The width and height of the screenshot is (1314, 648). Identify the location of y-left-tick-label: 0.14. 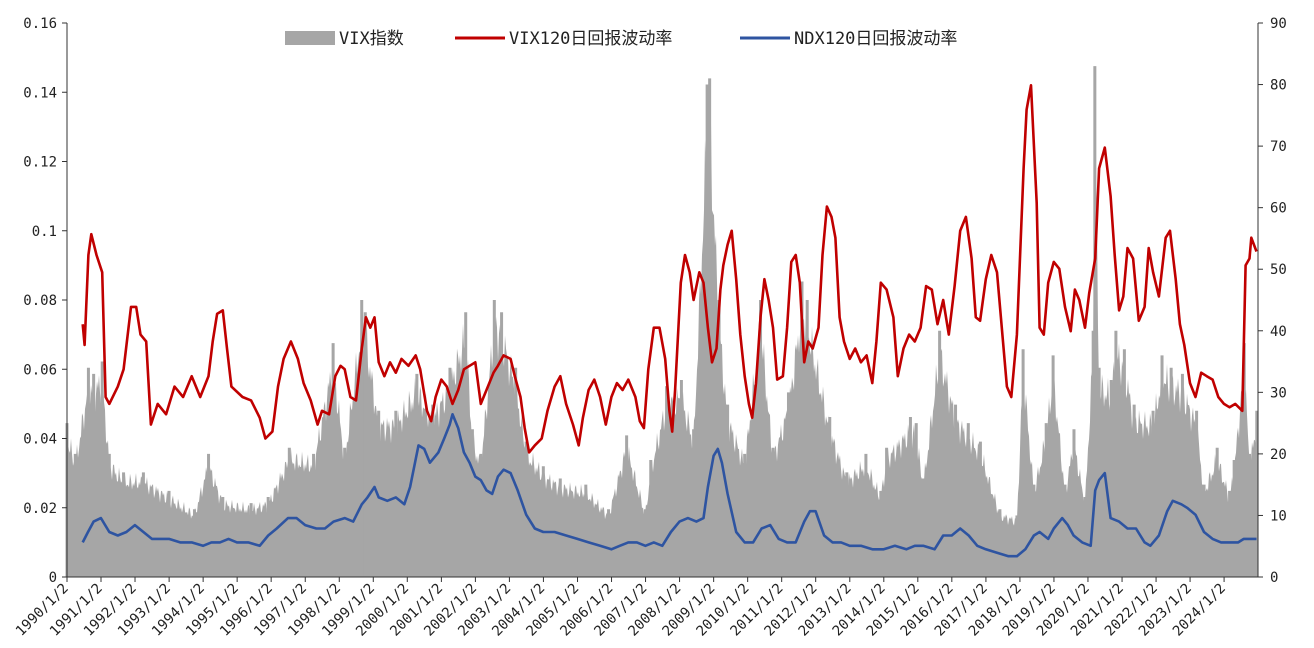
(40, 93).